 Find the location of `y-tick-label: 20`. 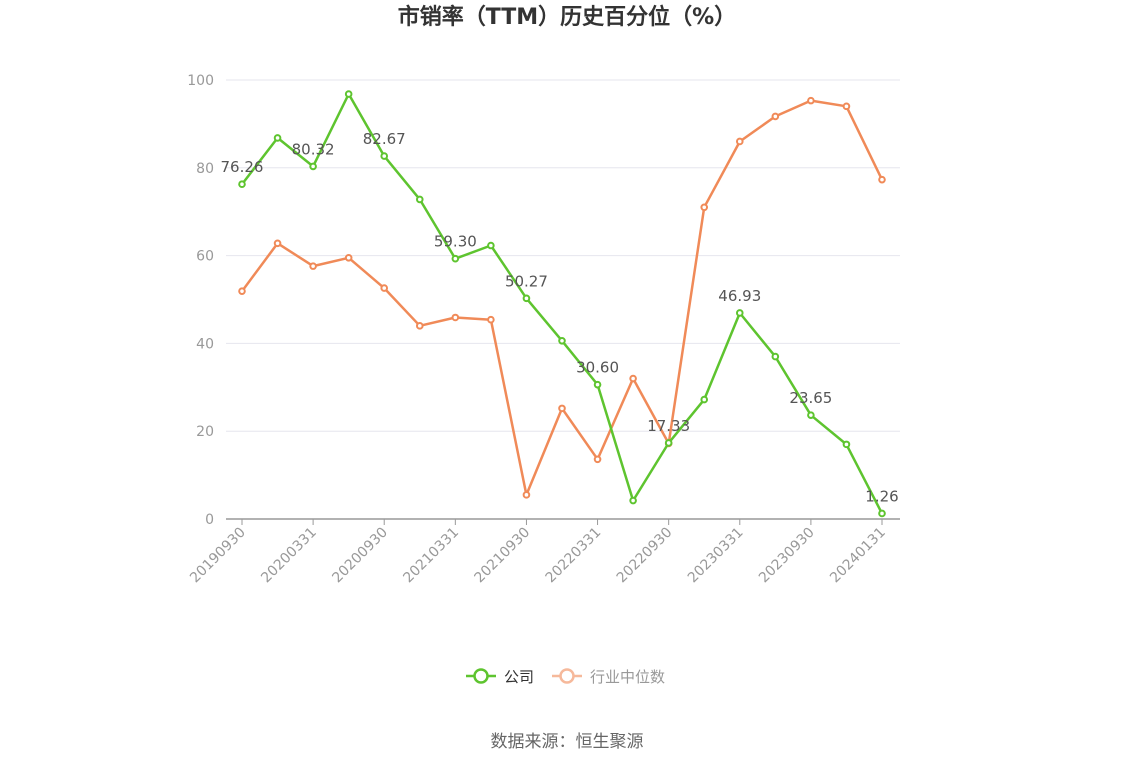

y-tick-label: 20 is located at coordinates (205, 432).